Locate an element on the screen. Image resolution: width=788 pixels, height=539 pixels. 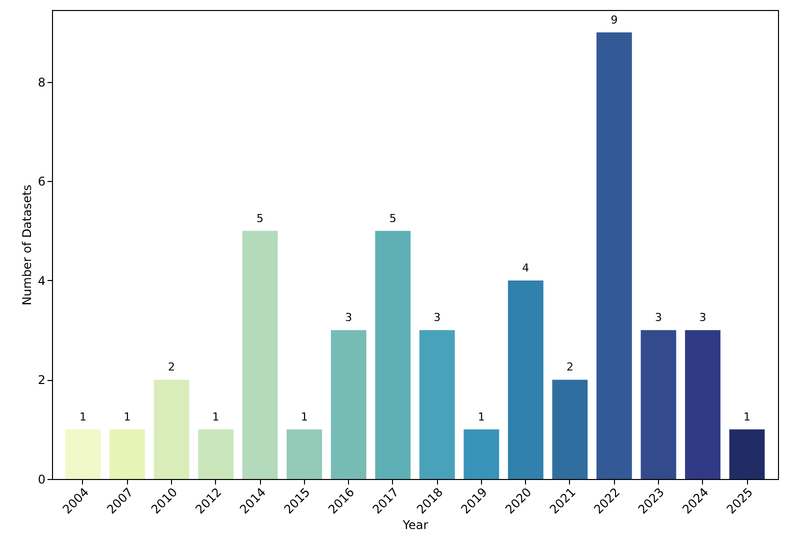
y-tick-label: 2 is located at coordinates (42, 380).